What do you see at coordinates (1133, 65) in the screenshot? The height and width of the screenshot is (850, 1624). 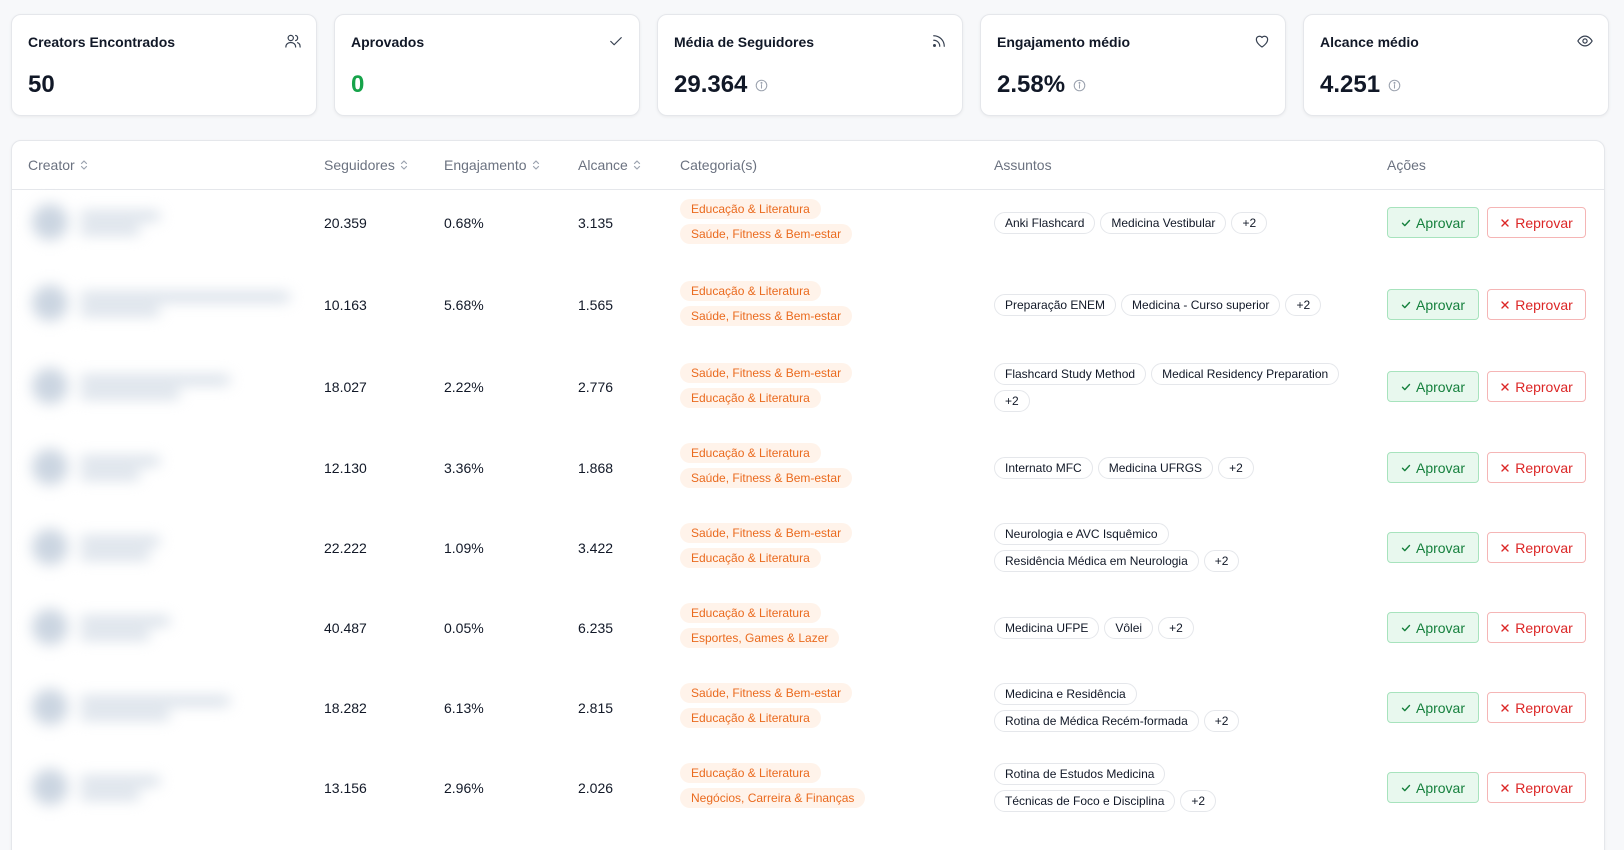 I see `stat-card-engajamento: Engajamento médio 2.58%` at bounding box center [1133, 65].